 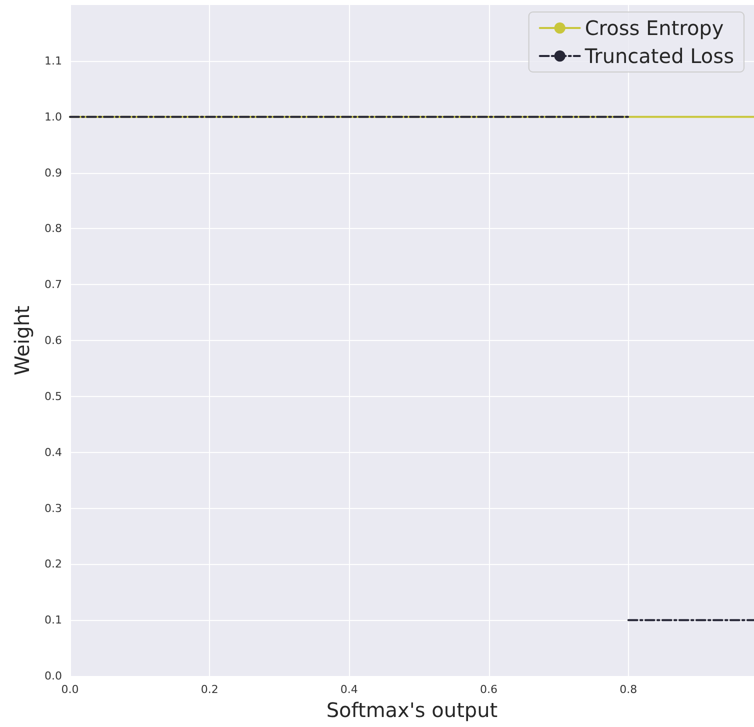 I want to click on y-tick-label: 0.8, so click(x=53, y=229).